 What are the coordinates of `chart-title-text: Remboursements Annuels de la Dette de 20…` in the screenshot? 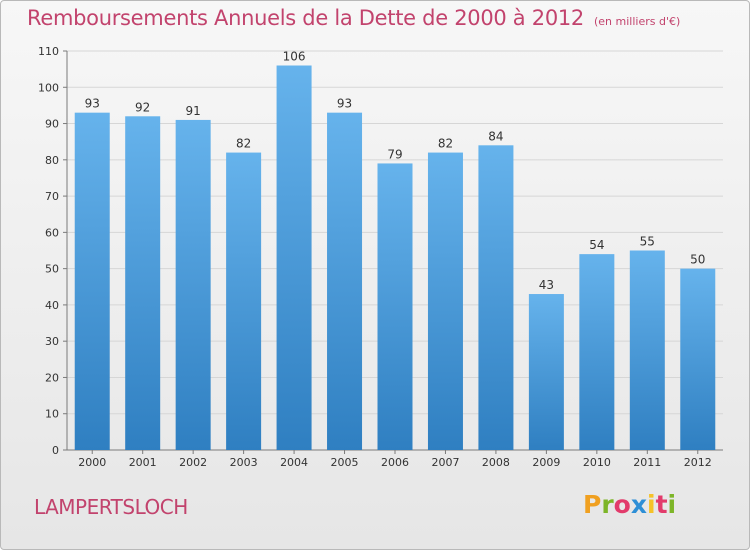 It's located at (305, 18).